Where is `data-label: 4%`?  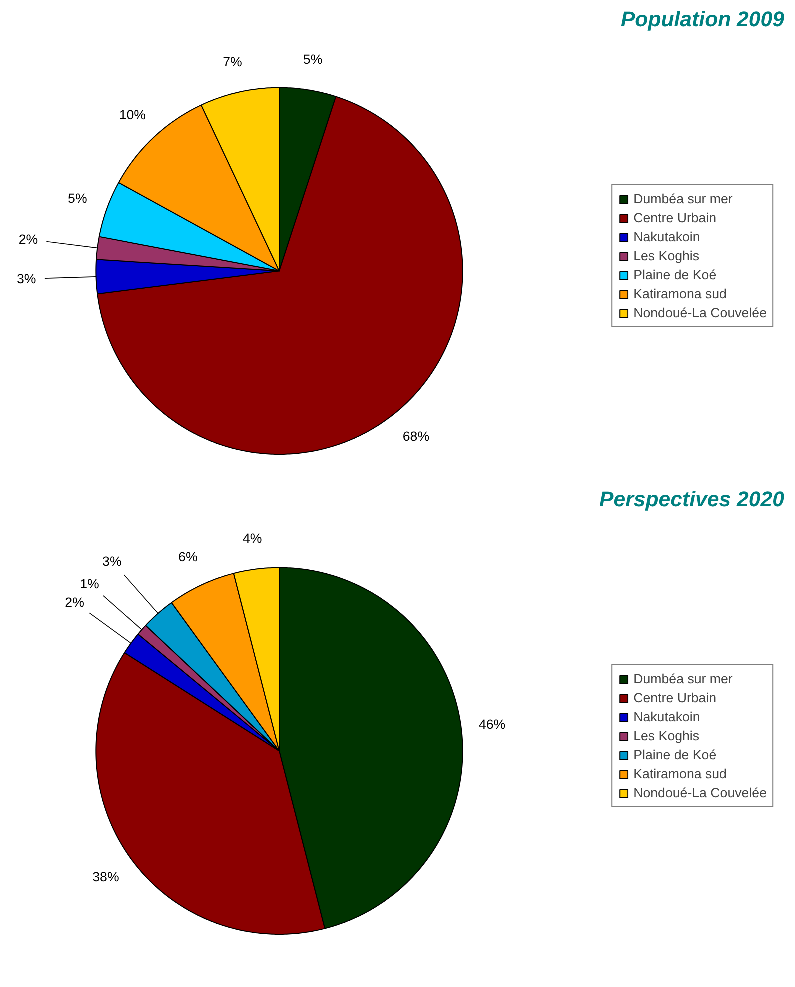 data-label: 4% is located at coordinates (252, 538).